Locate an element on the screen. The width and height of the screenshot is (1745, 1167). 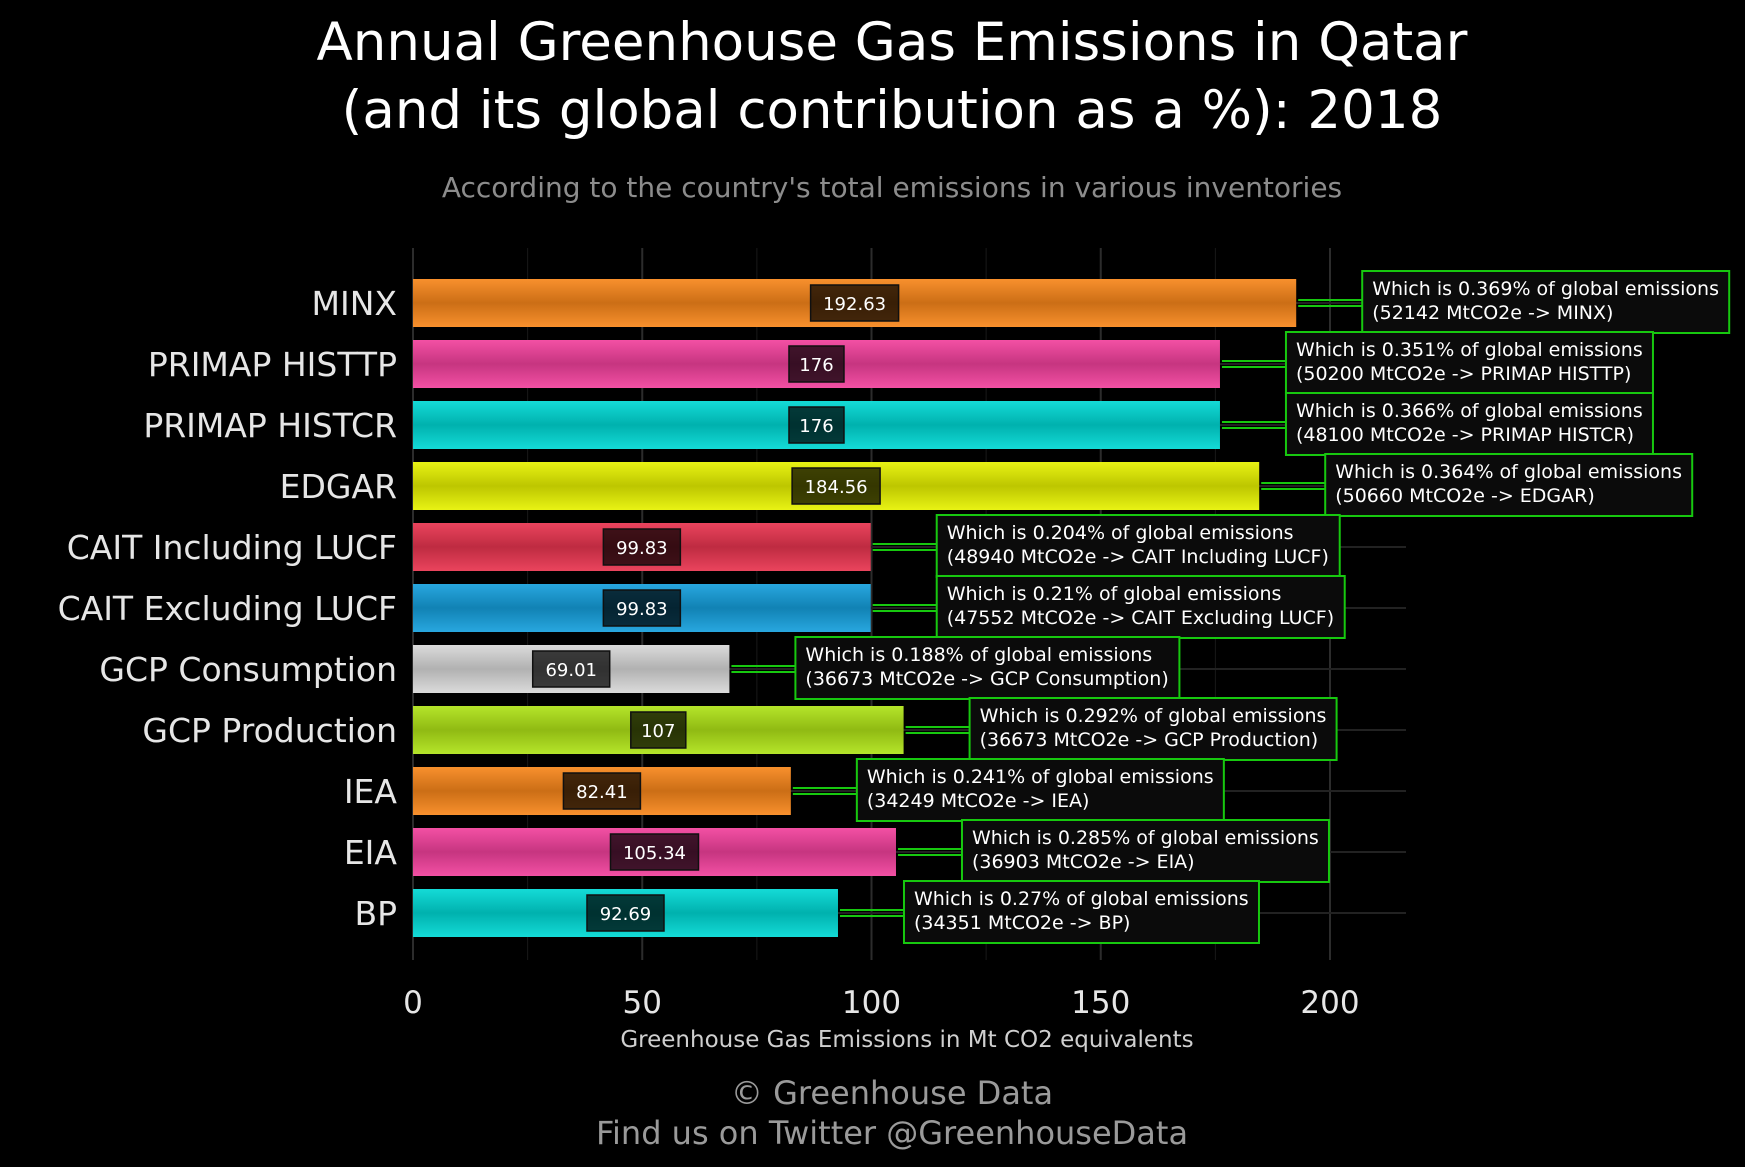
annotation-line2: (52142 MtCO2e -> MINX) is located at coordinates (1492, 313).